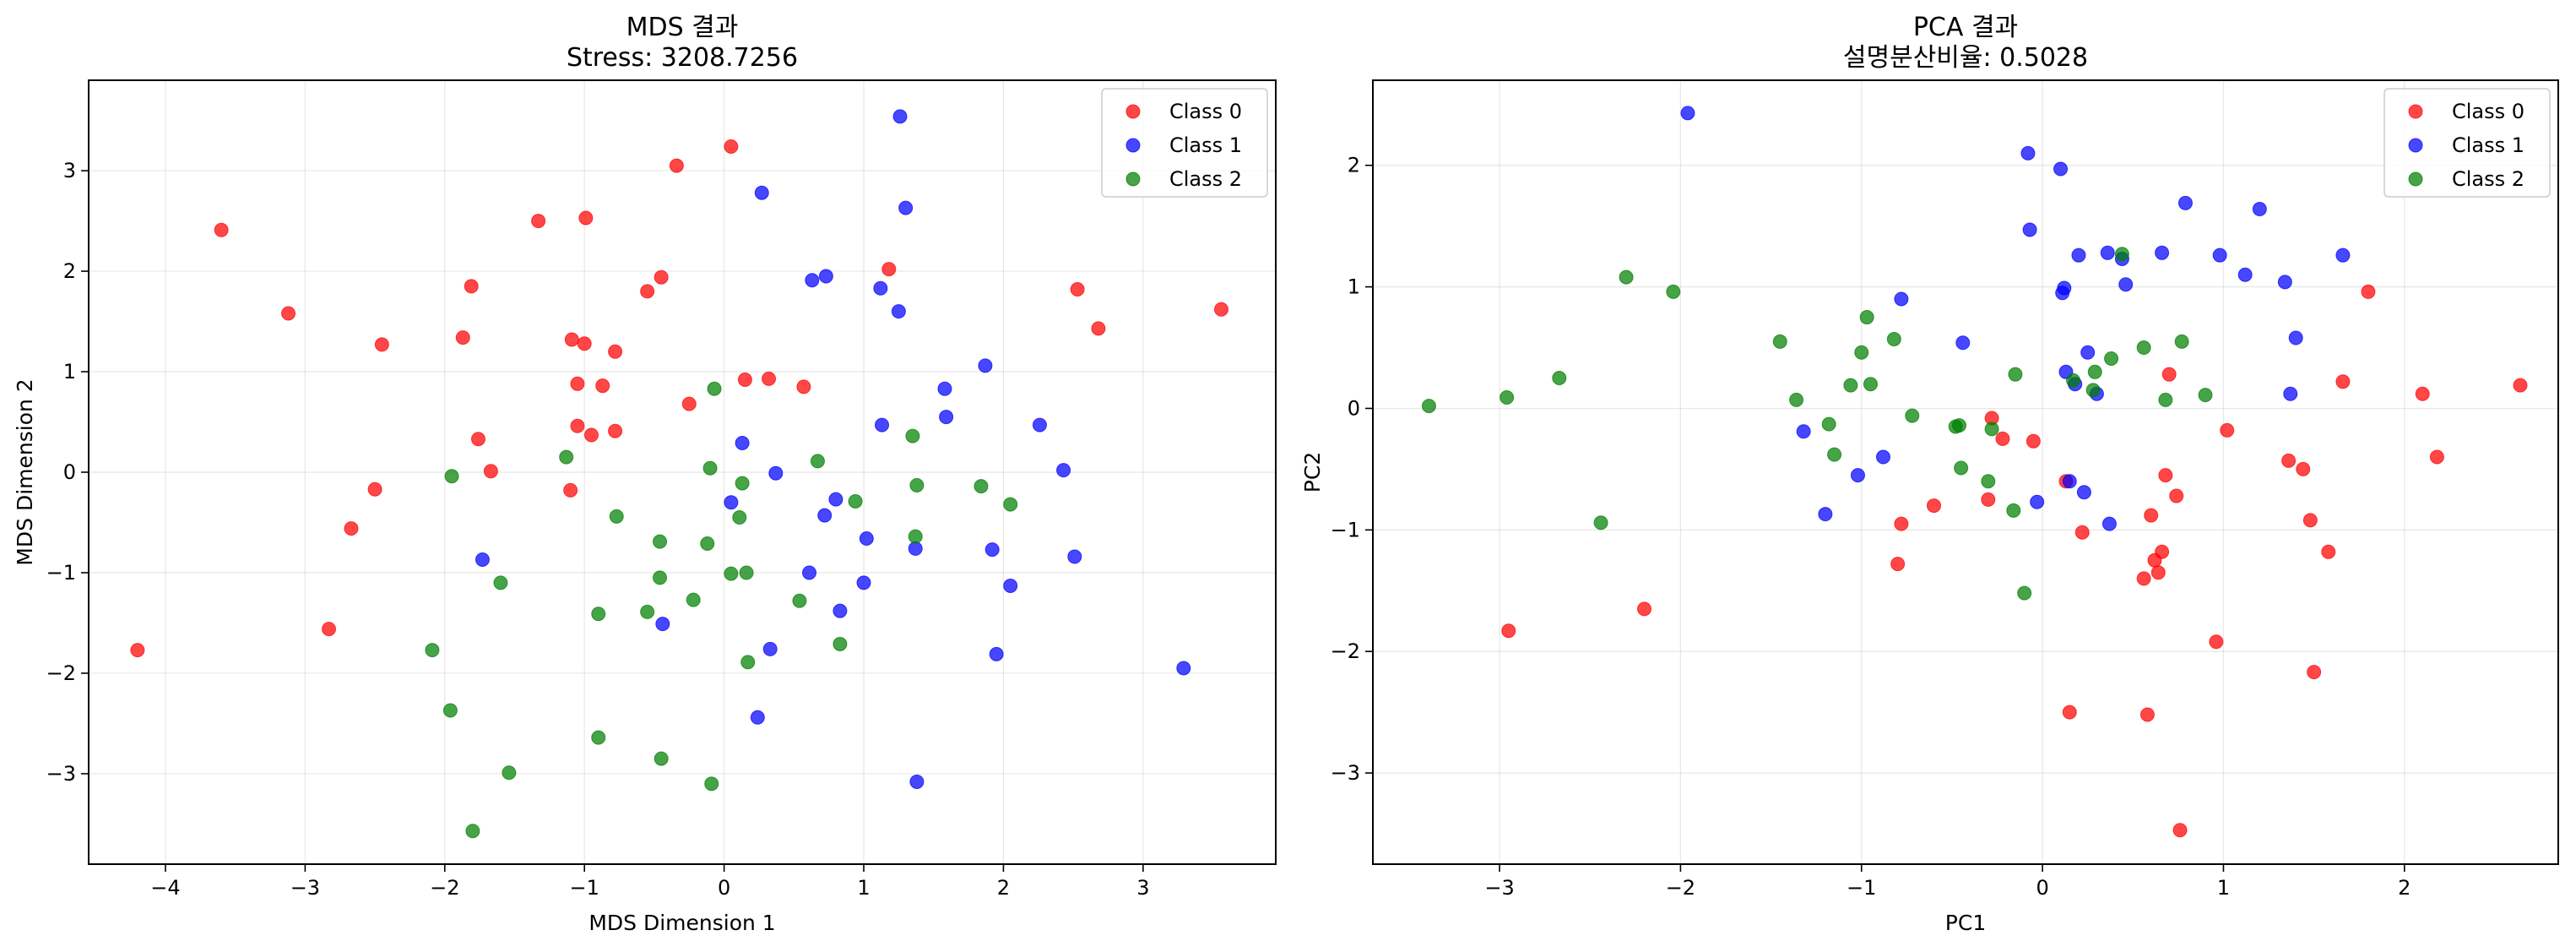 This screenshot has width=2576, height=952. Describe the element at coordinates (2488, 145) in the screenshot. I see `legend-label: Class 1` at that location.